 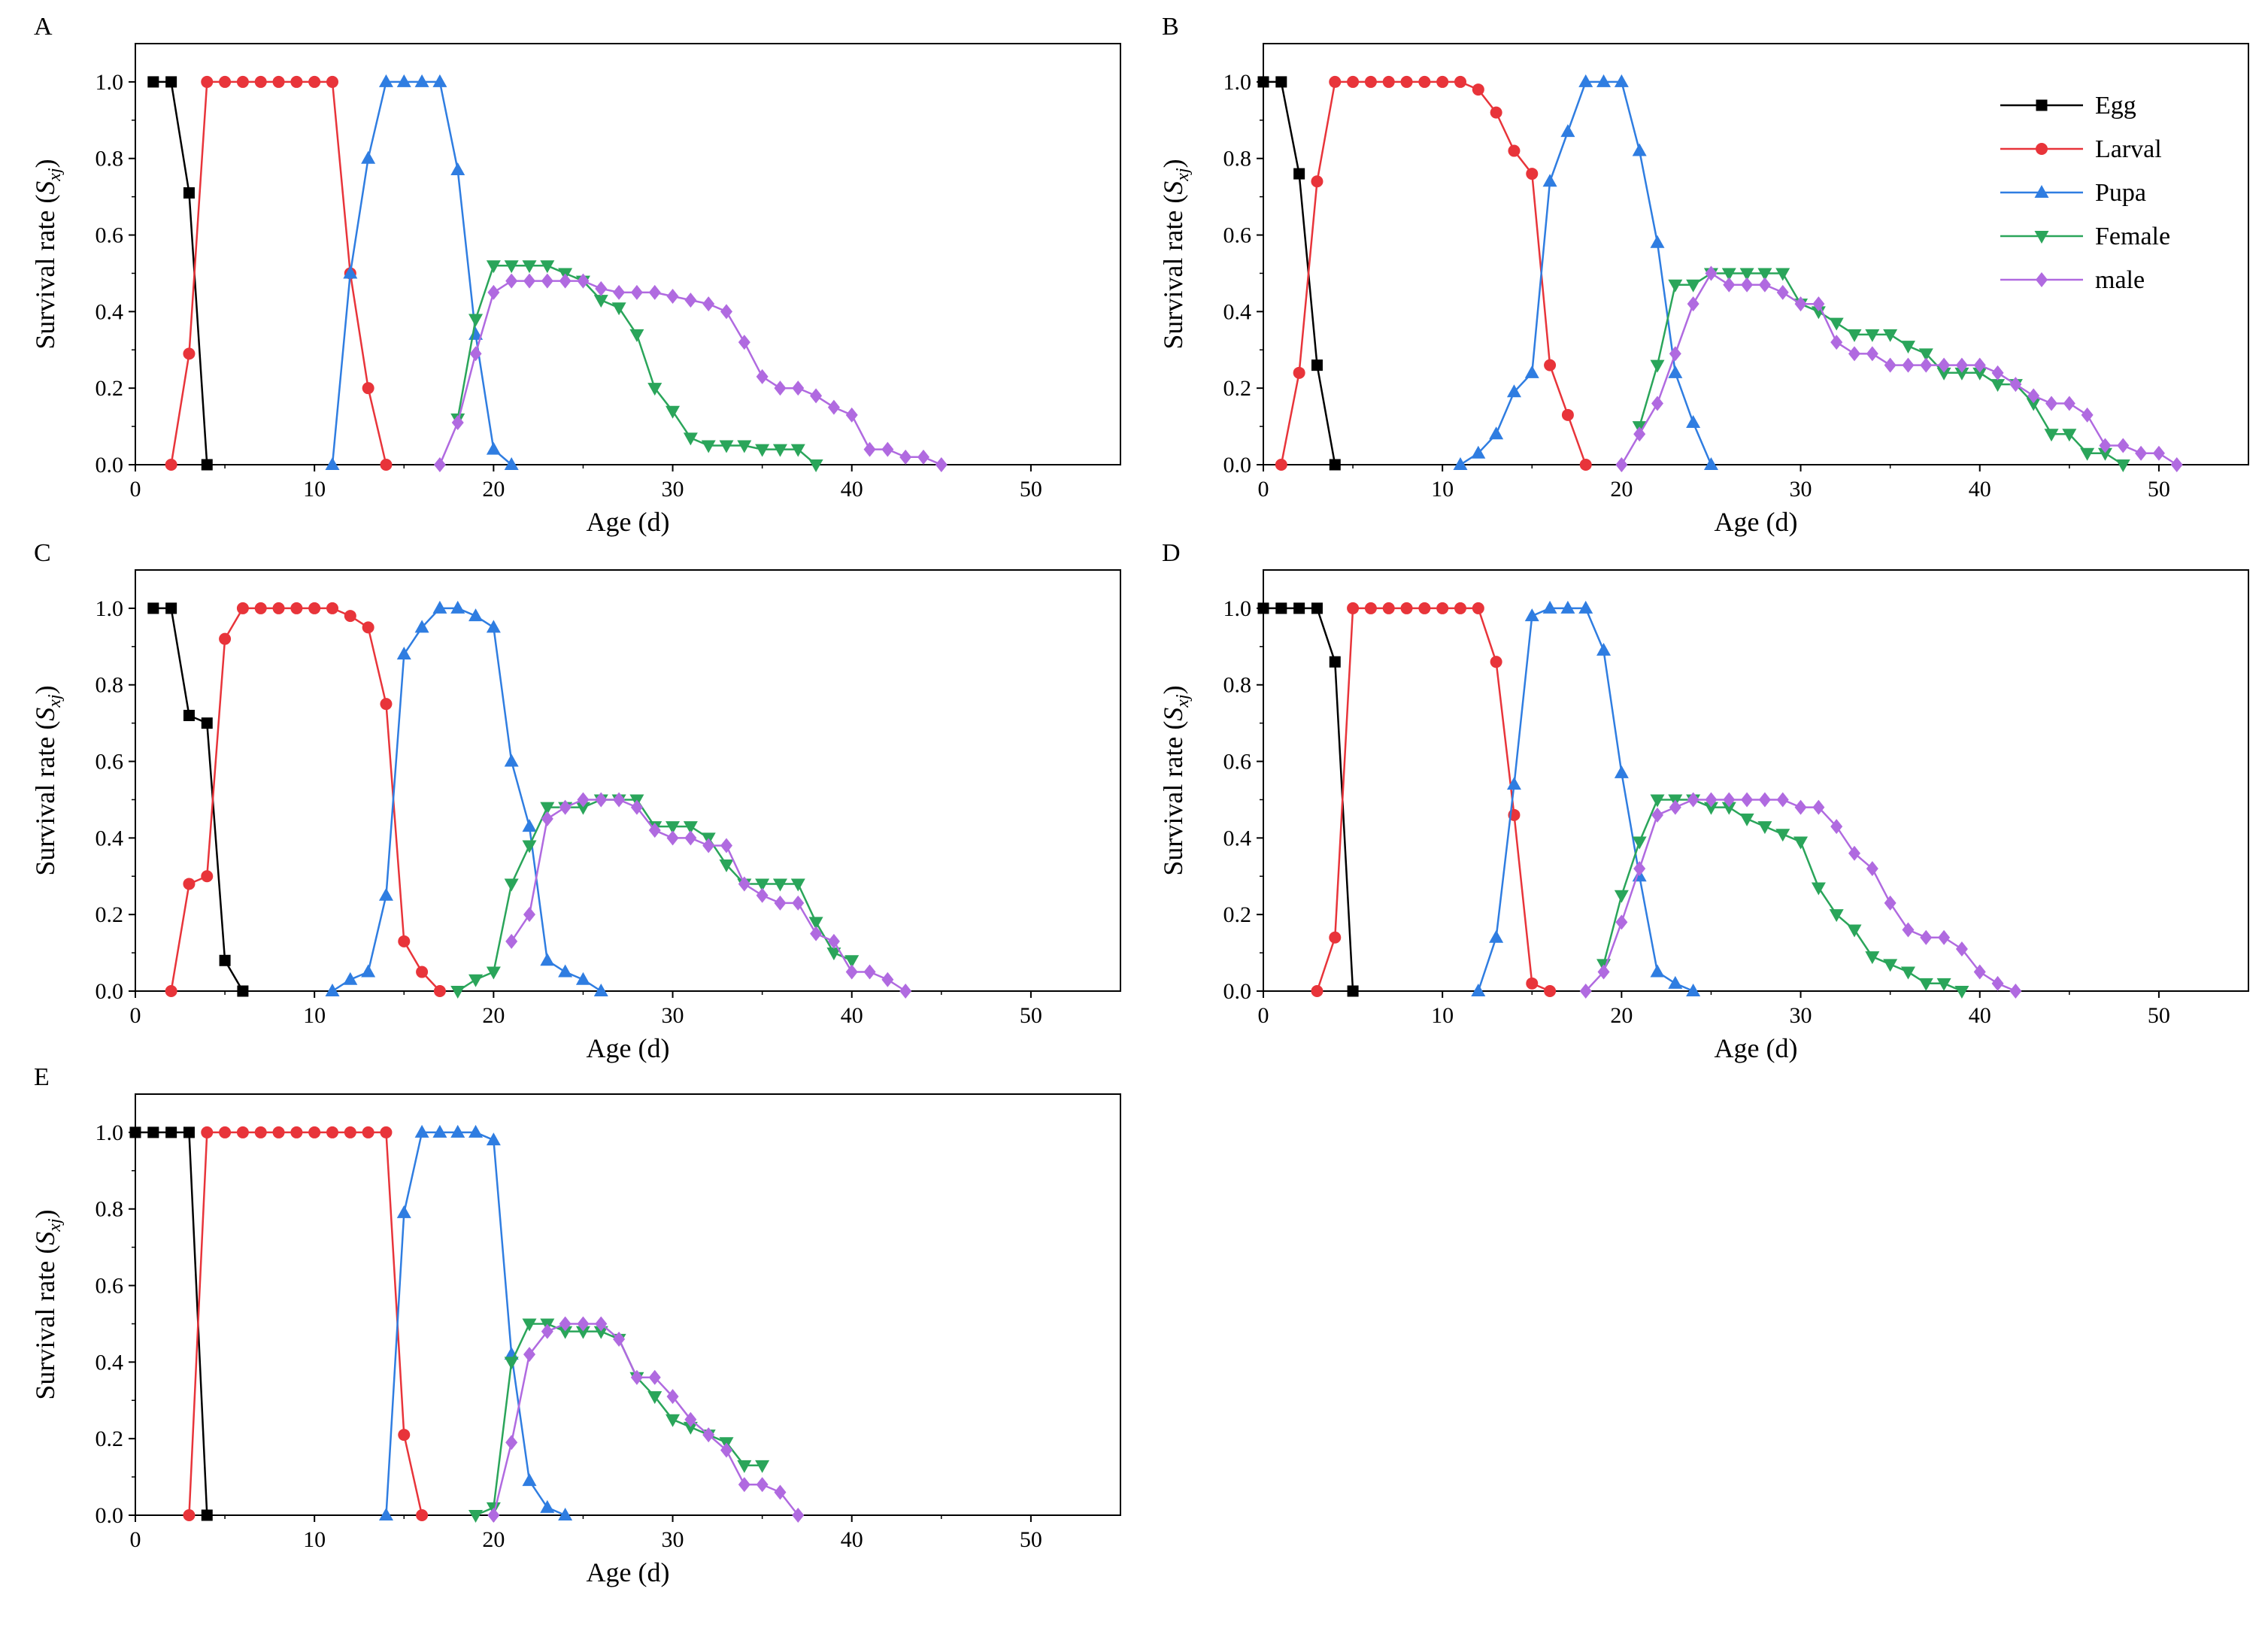 What do you see at coordinates (171, 1323) in the screenshot?
I see `panel-e-series-egg` at bounding box center [171, 1323].